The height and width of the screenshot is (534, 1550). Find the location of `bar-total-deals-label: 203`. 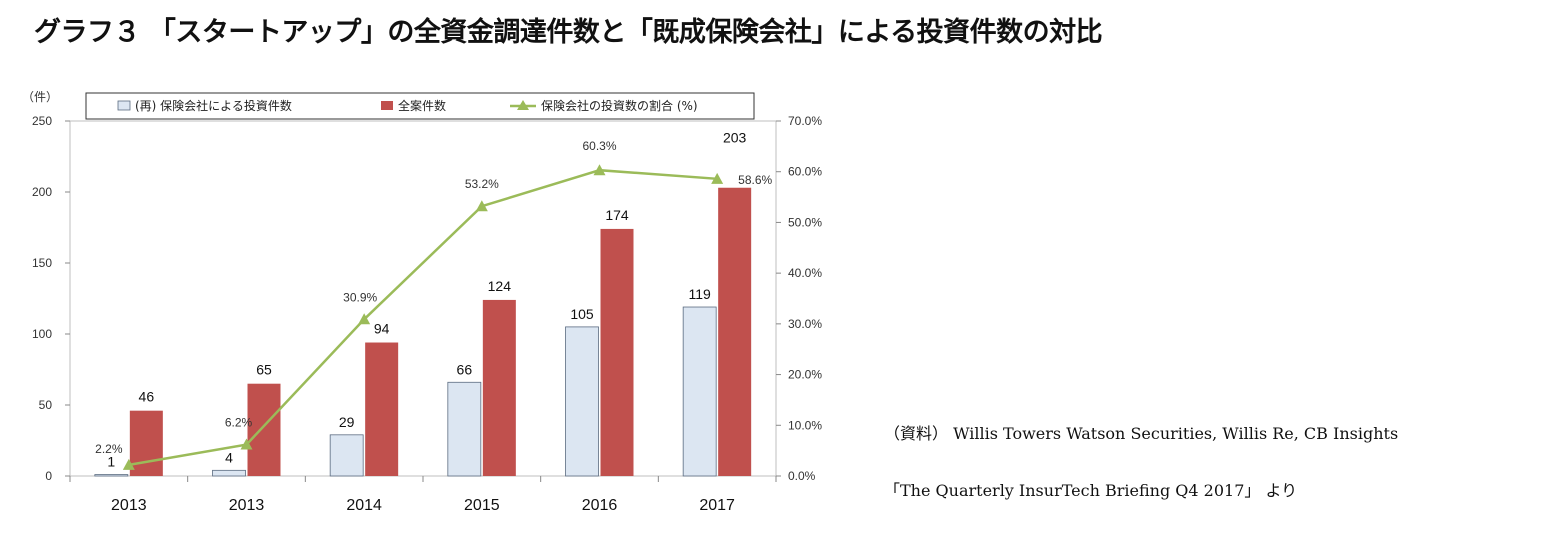

bar-total-deals-label: 203 is located at coordinates (735, 138).